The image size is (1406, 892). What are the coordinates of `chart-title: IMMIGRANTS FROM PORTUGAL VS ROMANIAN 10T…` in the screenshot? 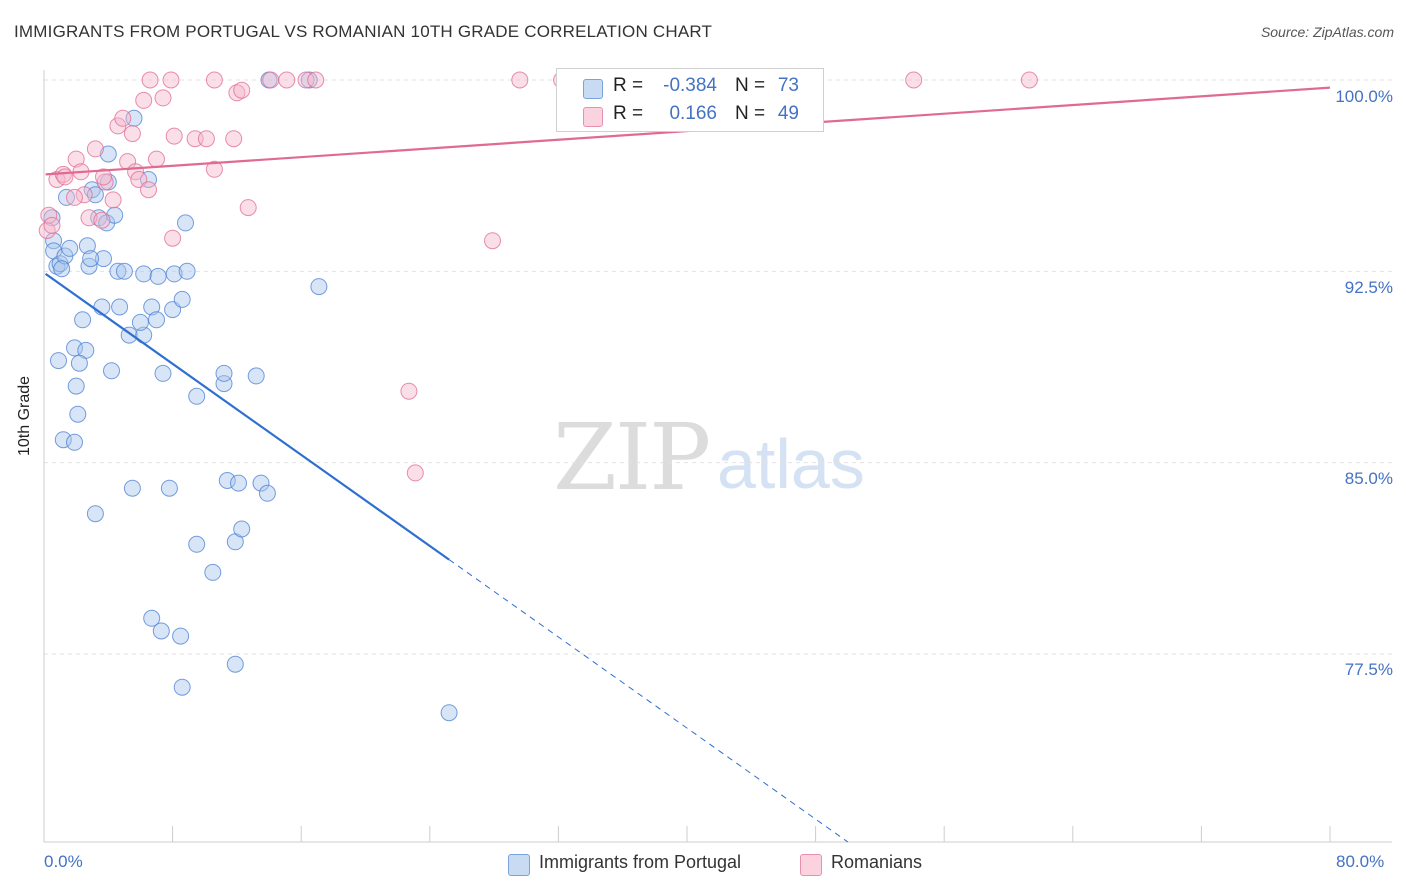 It's located at (363, 31).